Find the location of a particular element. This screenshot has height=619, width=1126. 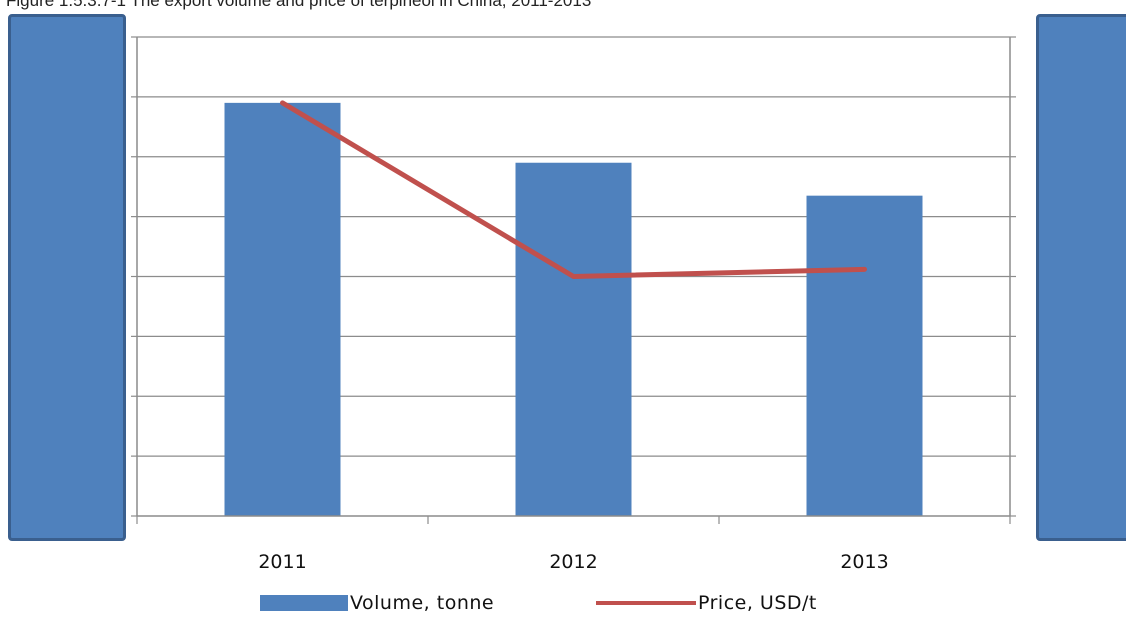

point-price-2012 is located at coordinates (573, 276).